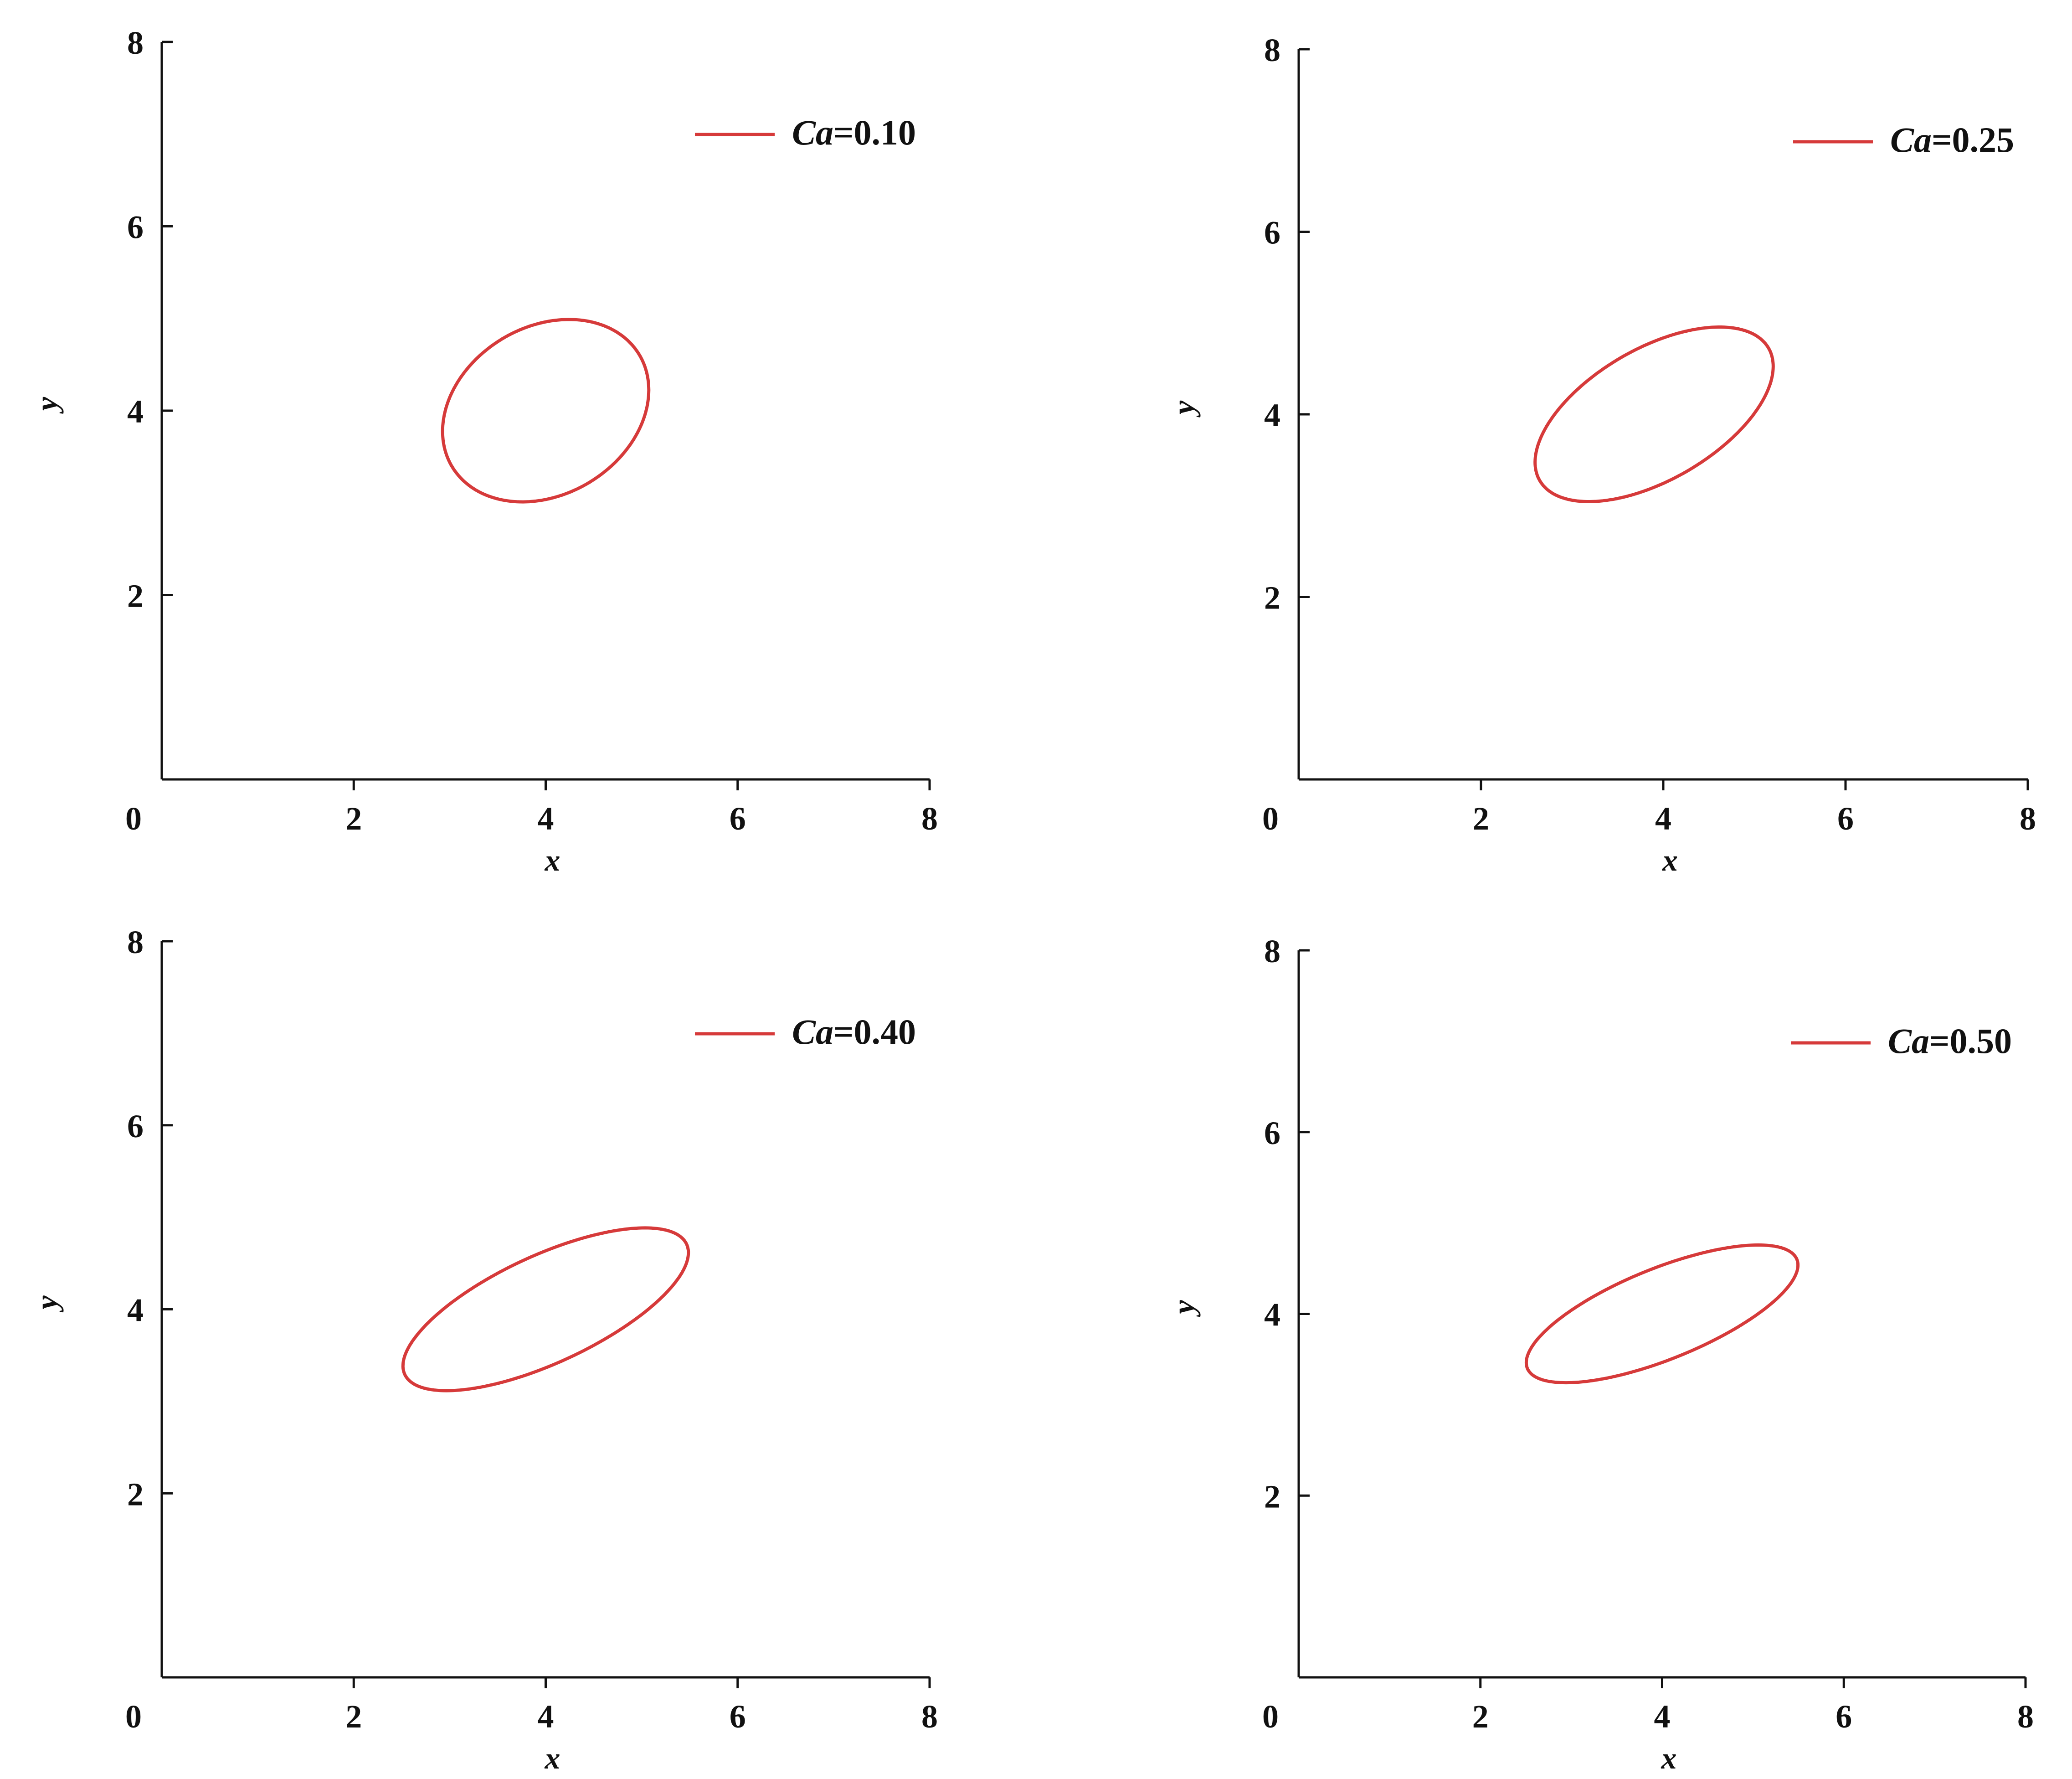 The height and width of the screenshot is (1779, 2072). What do you see at coordinates (1973, 140) in the screenshot?
I see `legend-value: =0.25` at bounding box center [1973, 140].